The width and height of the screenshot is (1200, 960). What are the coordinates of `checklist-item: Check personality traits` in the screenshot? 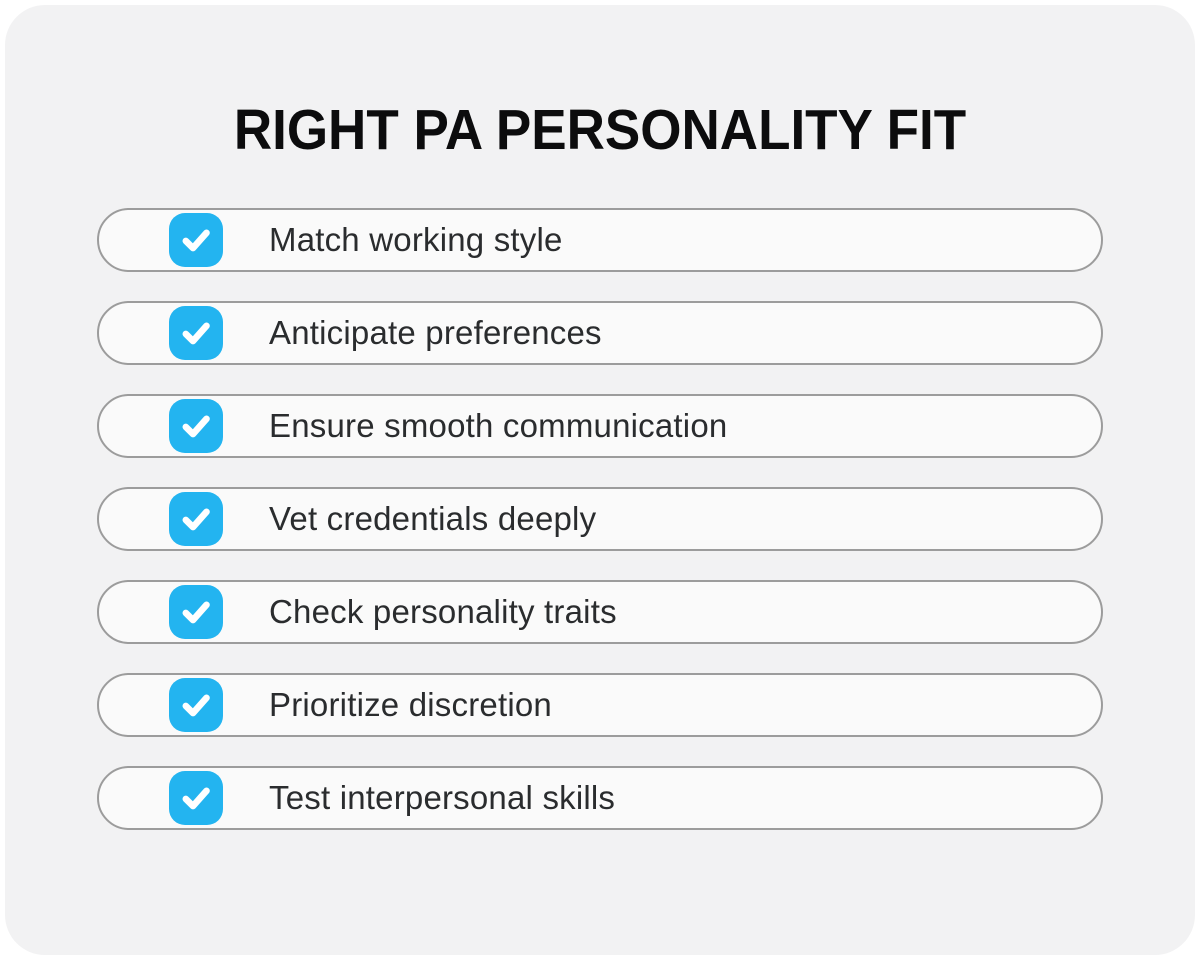 It's located at (600, 612).